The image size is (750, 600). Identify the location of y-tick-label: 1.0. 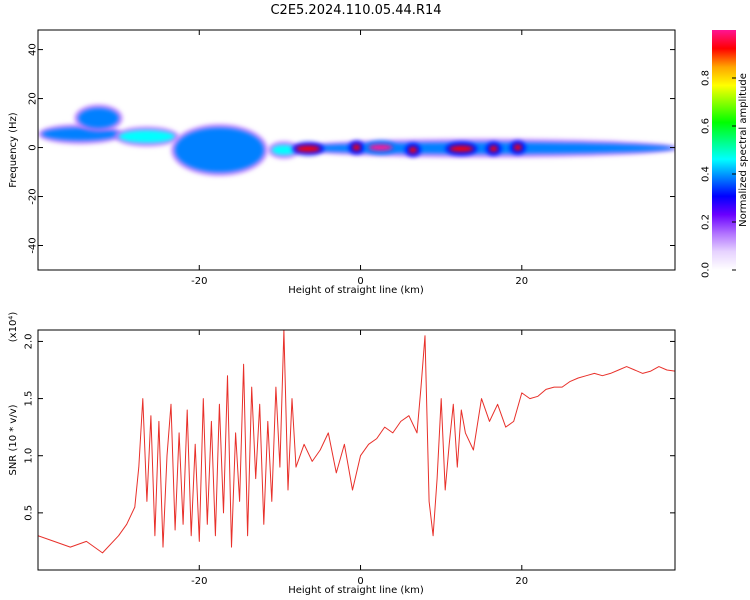
(29, 456).